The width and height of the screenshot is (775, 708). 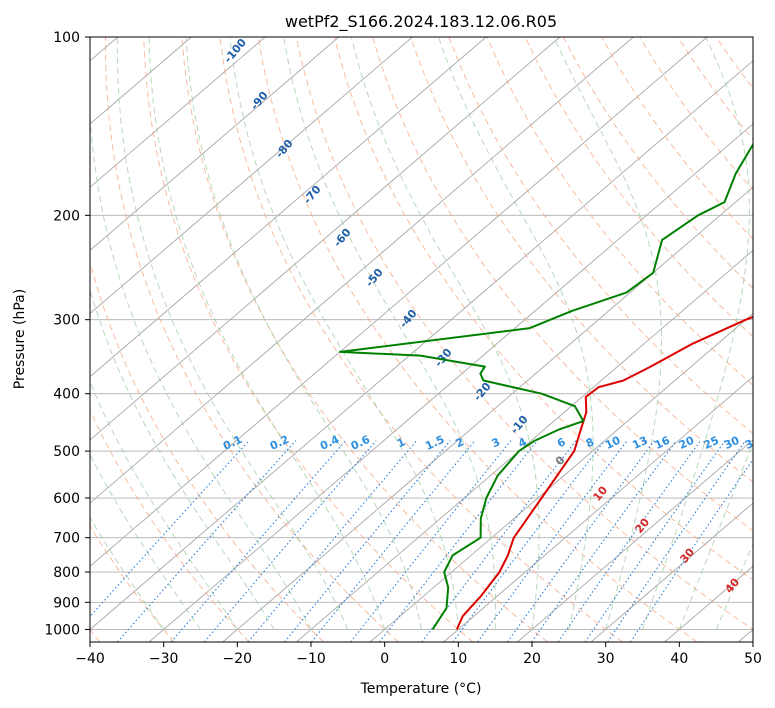 I want to click on y-tick-label: 100, so click(x=66, y=38).